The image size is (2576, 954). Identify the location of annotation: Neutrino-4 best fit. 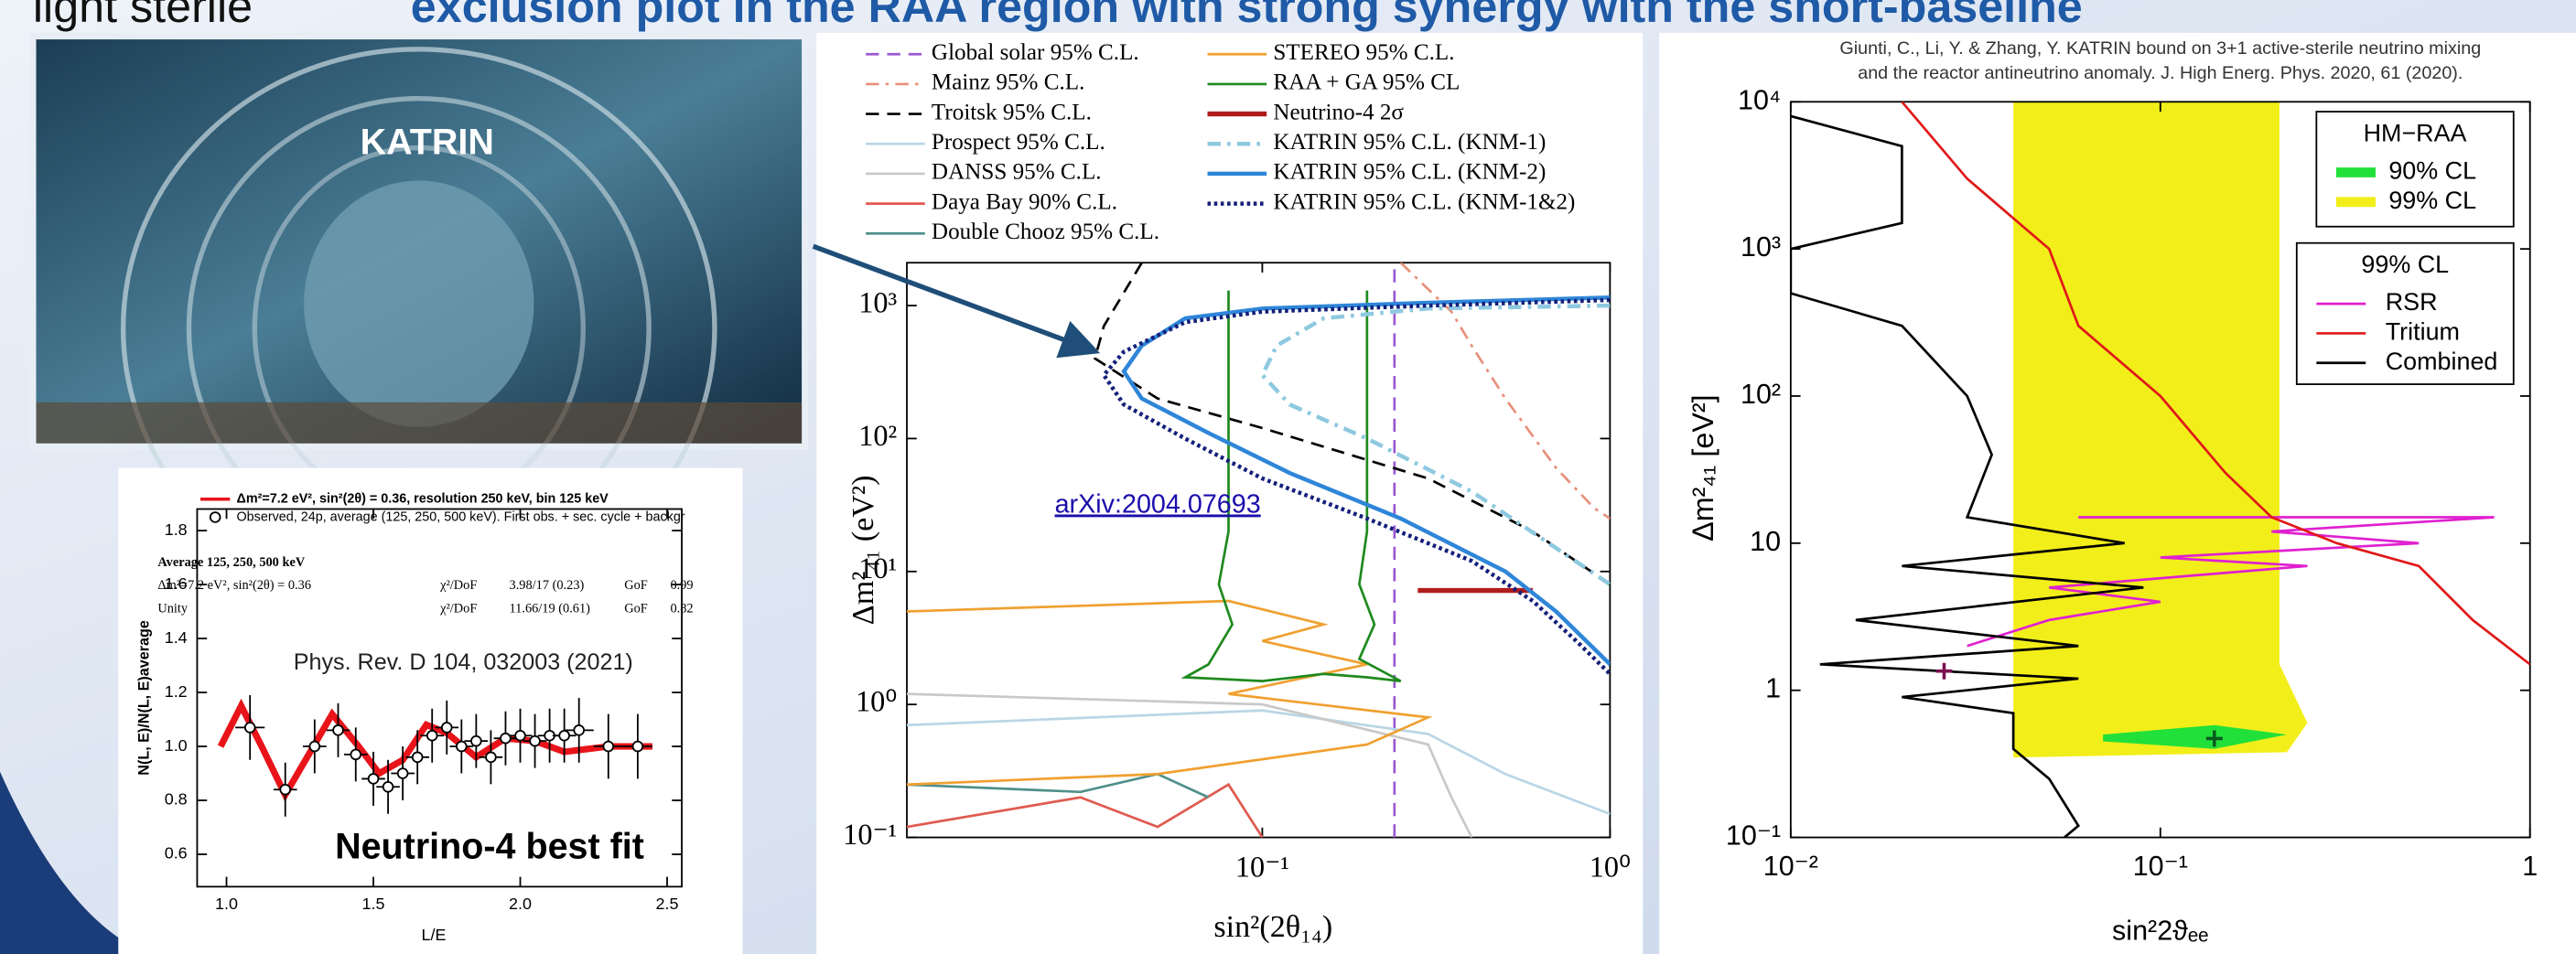
(489, 847).